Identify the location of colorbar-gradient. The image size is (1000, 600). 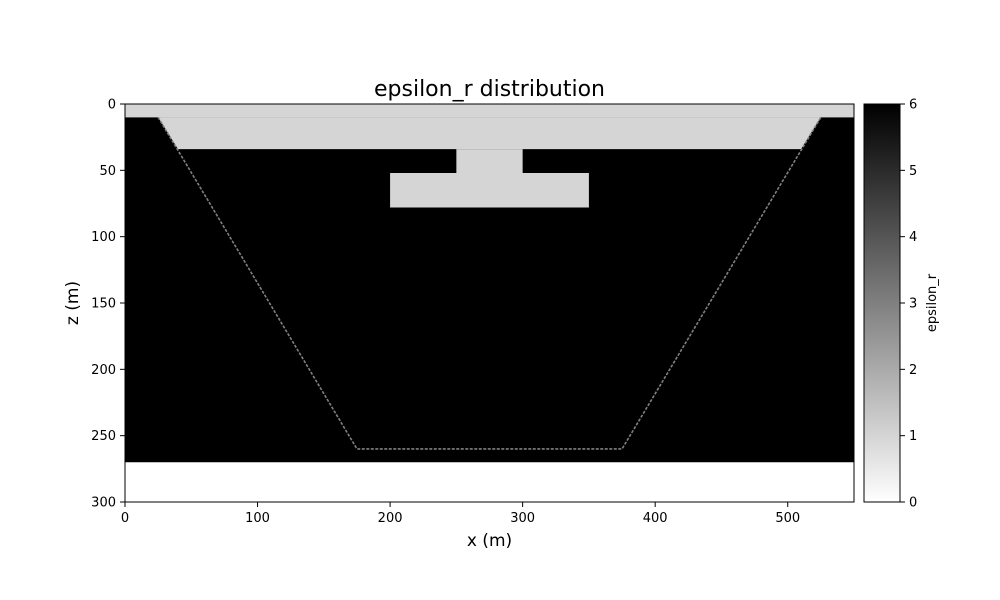
(882, 303).